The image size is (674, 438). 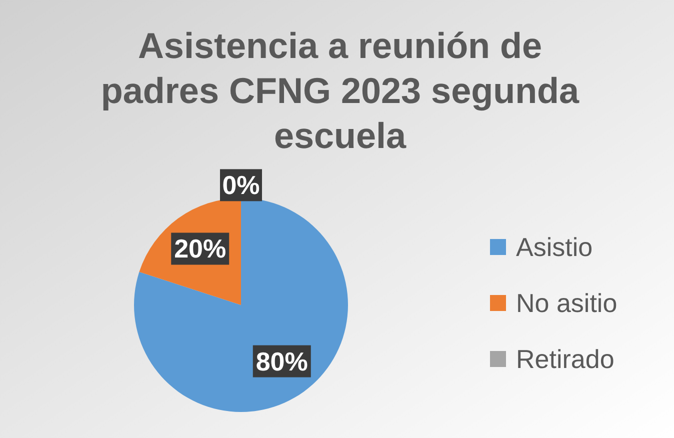 I want to click on legend-label: No asitio, so click(x=567, y=303).